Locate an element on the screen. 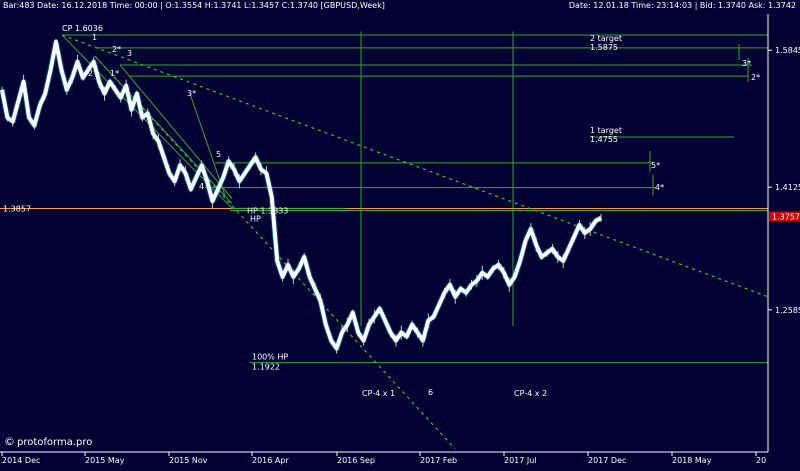 The height and width of the screenshot is (471, 800). current-price-label: 1.3757 is located at coordinates (786, 217).